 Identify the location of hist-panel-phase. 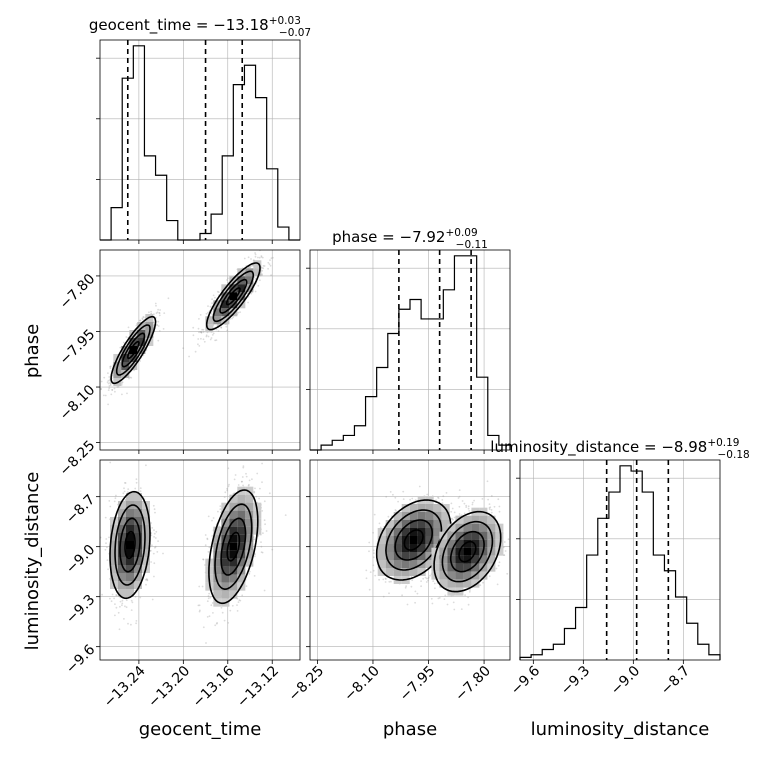
(408, 351).